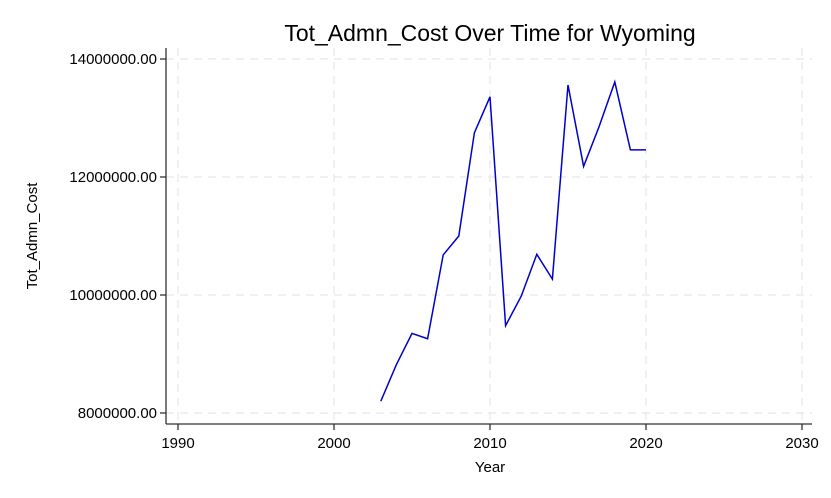  I want to click on x-tick-label: 2020, so click(645, 443).